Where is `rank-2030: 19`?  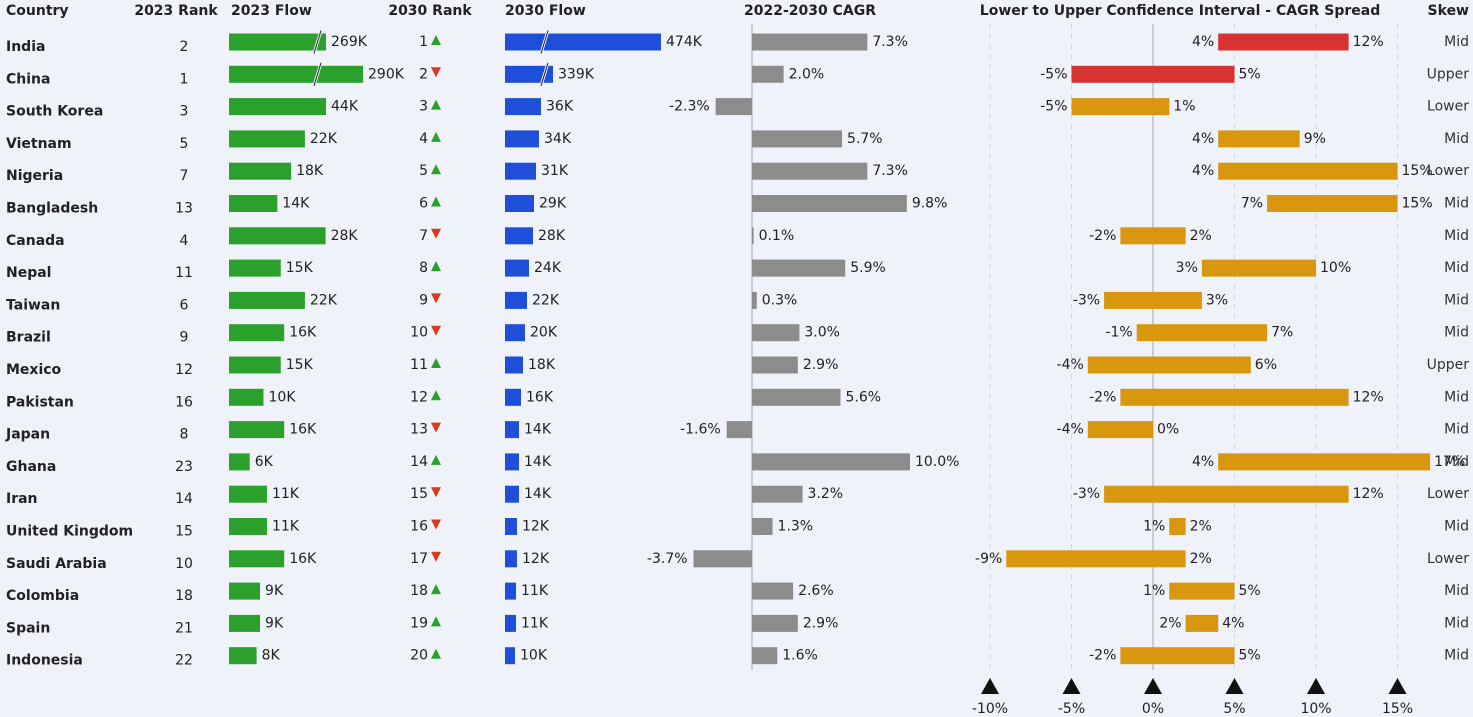 rank-2030: 19 is located at coordinates (419, 623).